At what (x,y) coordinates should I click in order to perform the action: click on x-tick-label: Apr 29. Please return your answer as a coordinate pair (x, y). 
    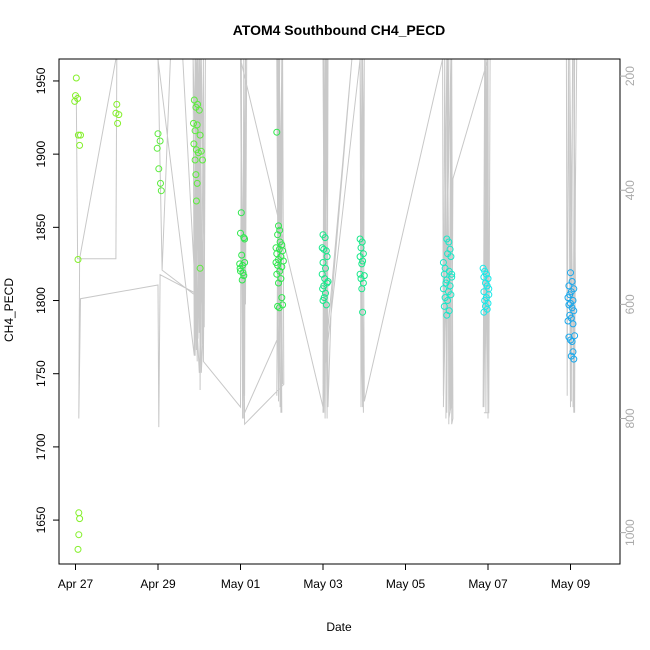
    Looking at the image, I should click on (158, 584).